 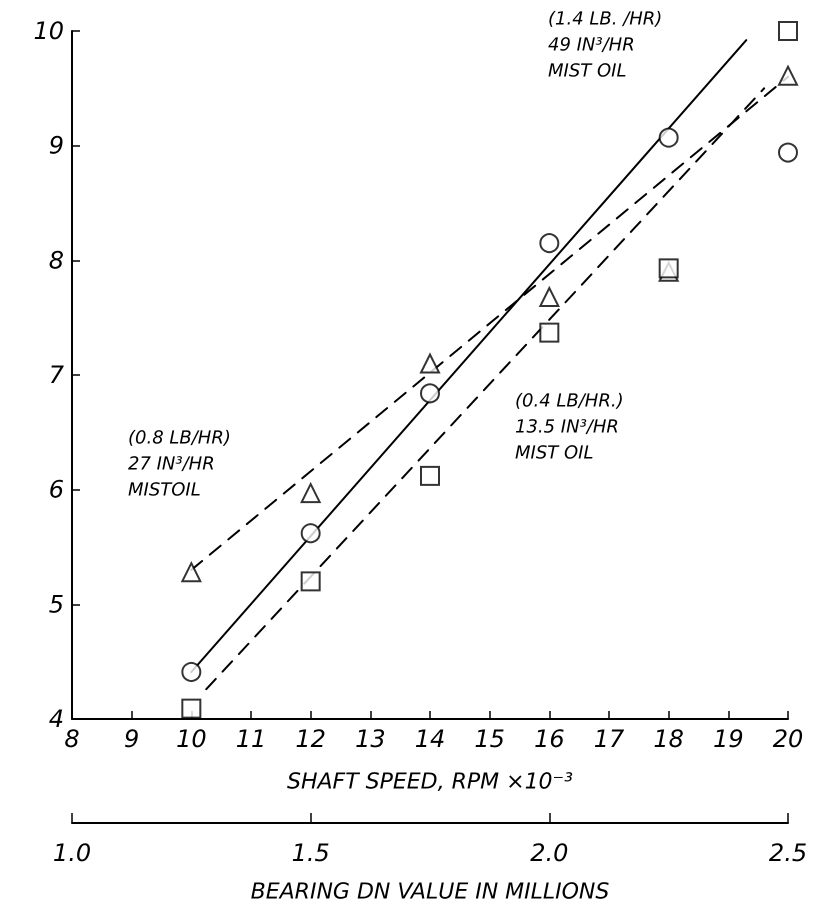 What do you see at coordinates (72, 853) in the screenshot?
I see `x2-tick-label: 1.0` at bounding box center [72, 853].